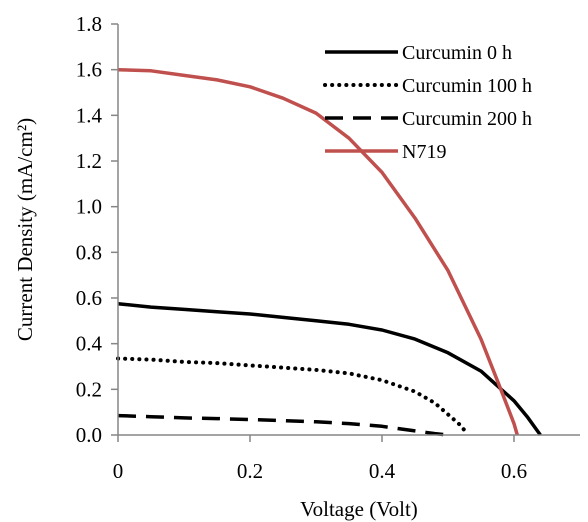 Image resolution: width=588 pixels, height=522 pixels. What do you see at coordinates (424, 152) in the screenshot?
I see `legend-label-n719: N719` at bounding box center [424, 152].